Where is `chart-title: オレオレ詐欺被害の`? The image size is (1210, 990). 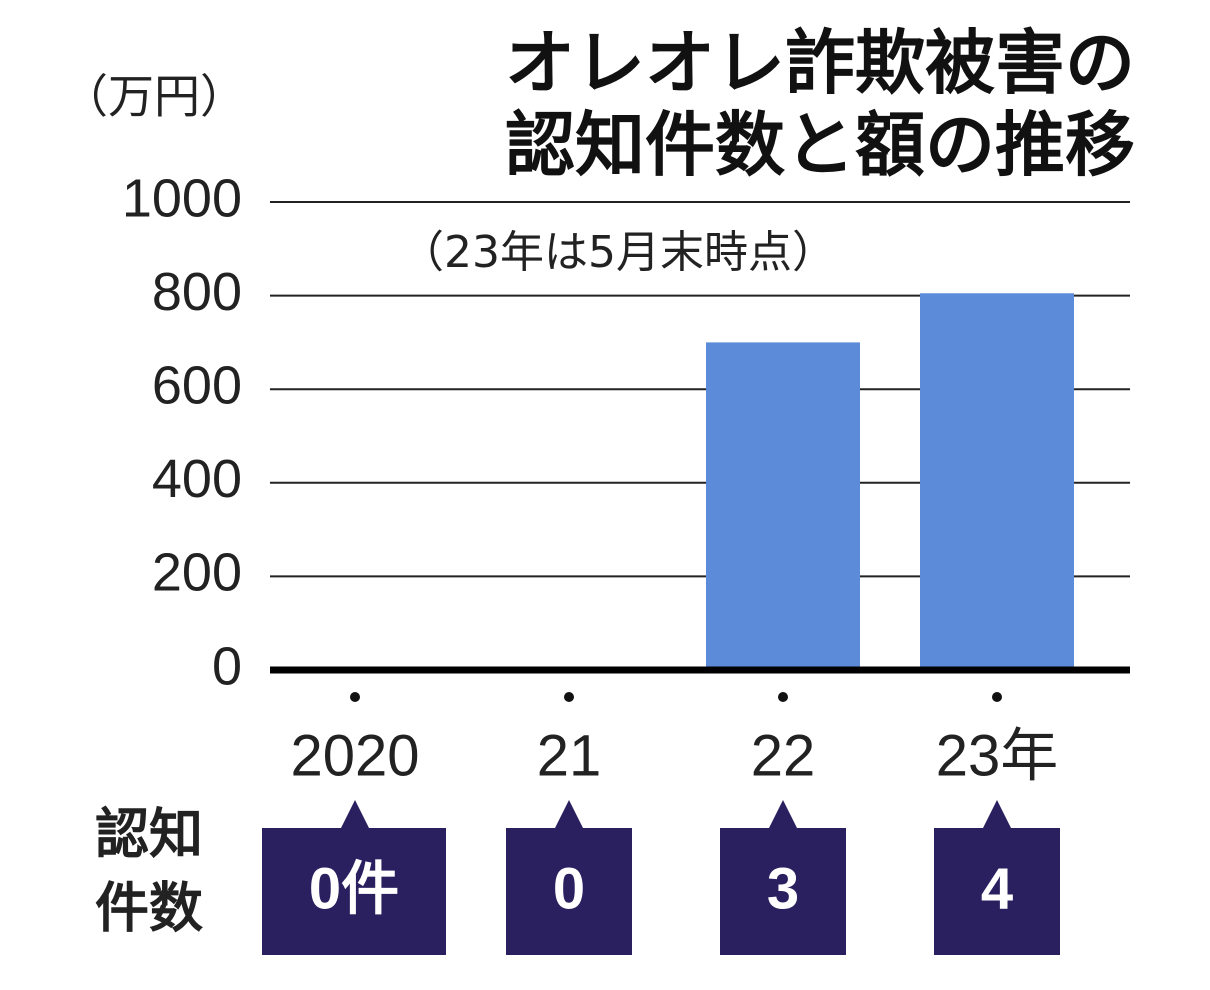 chart-title: オレオレ詐欺被害の is located at coordinates (820, 63).